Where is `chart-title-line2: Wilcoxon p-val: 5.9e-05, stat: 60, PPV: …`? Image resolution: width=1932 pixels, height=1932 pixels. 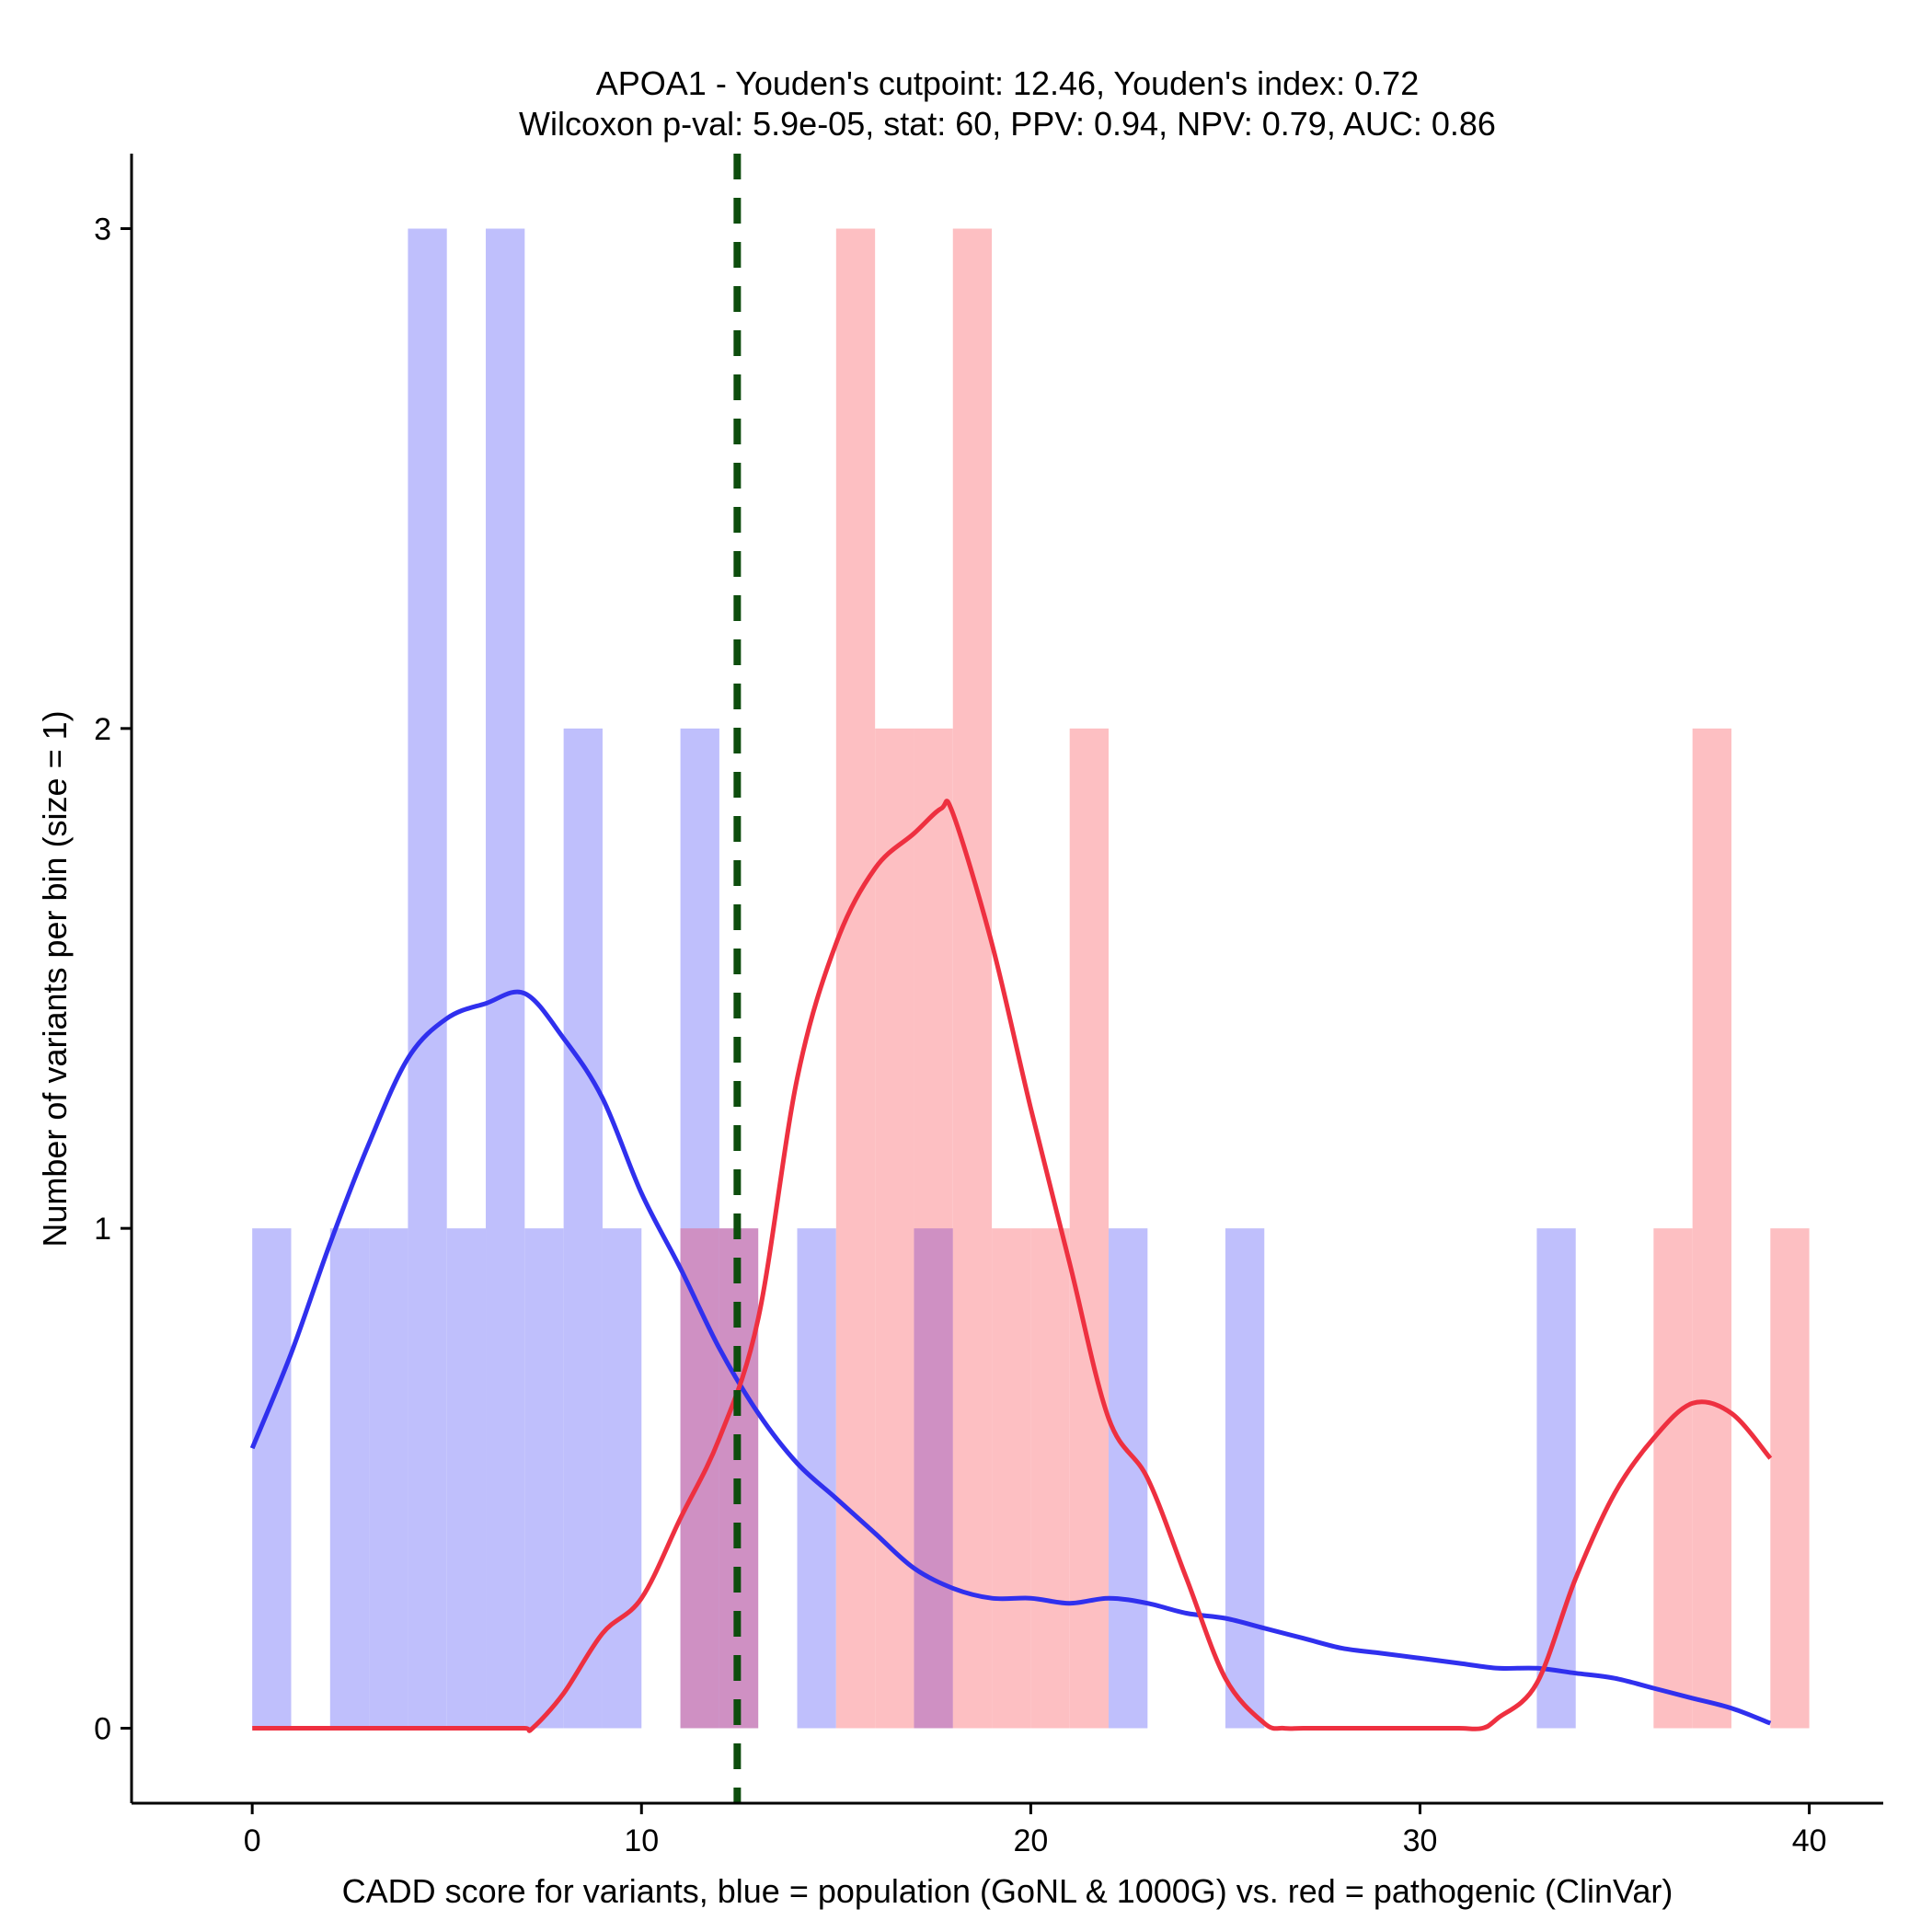 chart-title-line2: Wilcoxon p-val: 5.9e-05, stat: 60, PPV: … is located at coordinates (1007, 124).